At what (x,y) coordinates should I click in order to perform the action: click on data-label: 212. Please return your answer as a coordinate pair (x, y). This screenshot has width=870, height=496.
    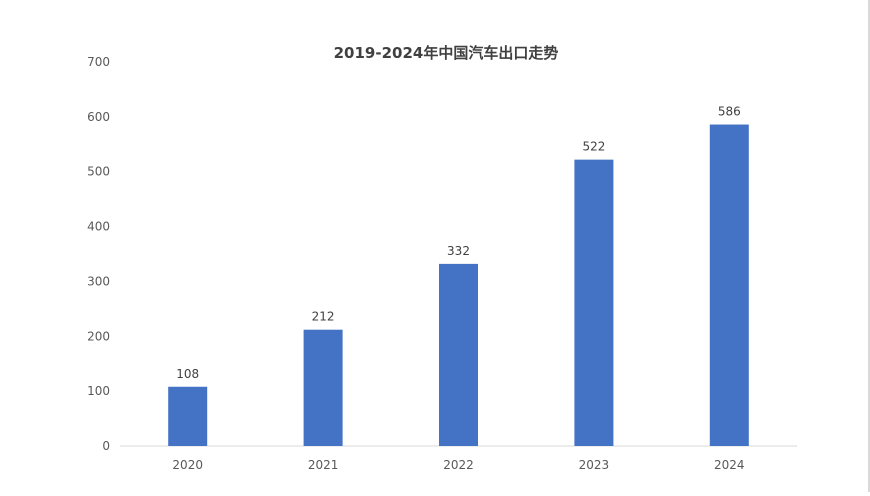
    Looking at the image, I should click on (323, 317).